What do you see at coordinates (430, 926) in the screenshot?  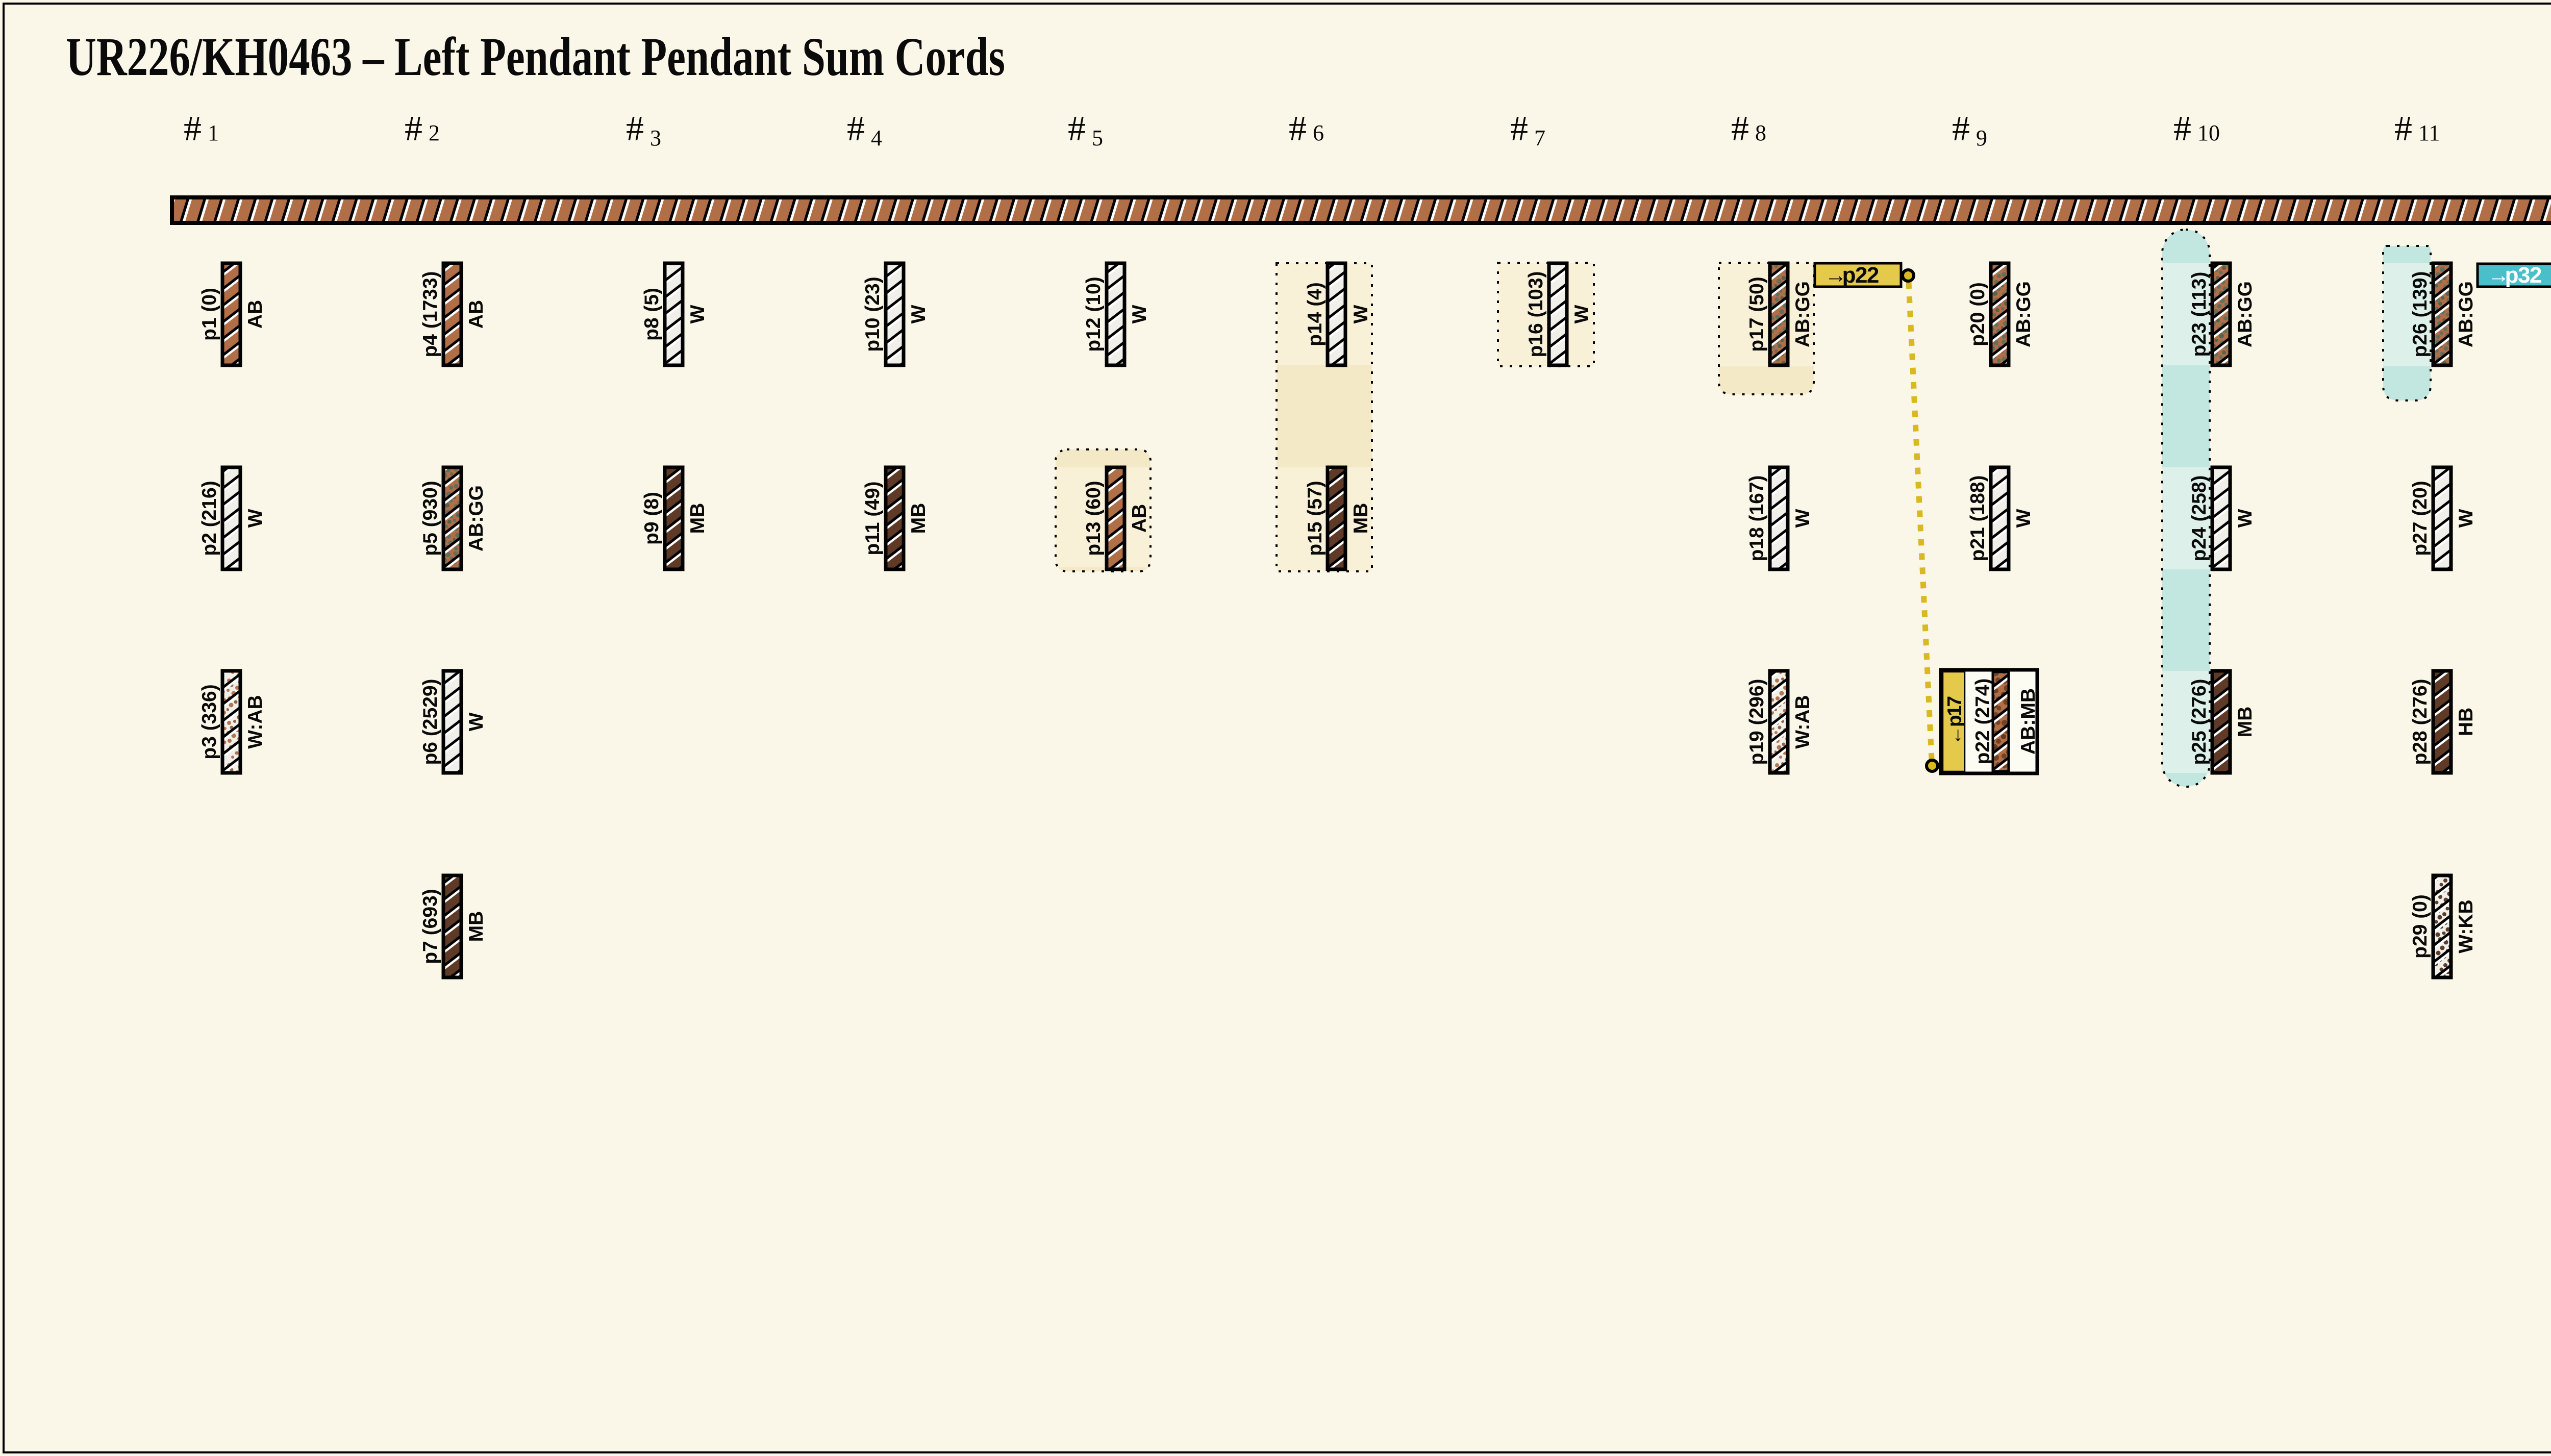 I see `svg-text: p7 (693)` at bounding box center [430, 926].